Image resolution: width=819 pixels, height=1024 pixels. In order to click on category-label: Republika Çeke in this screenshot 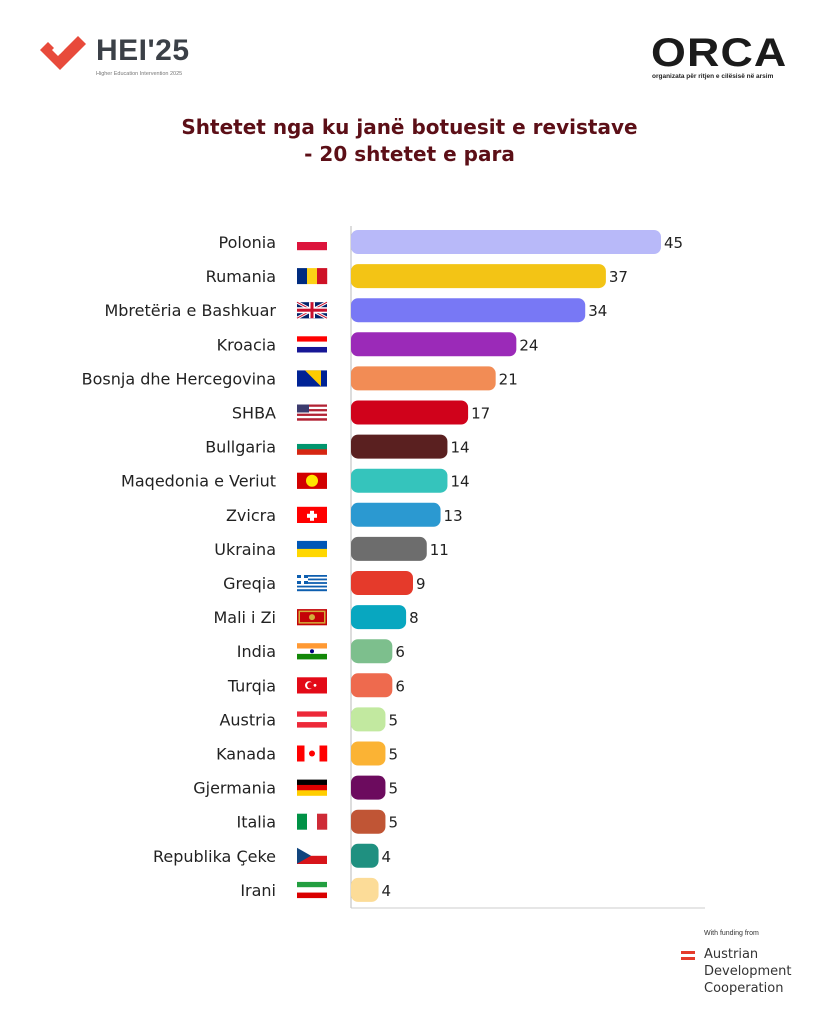, I will do `click(214, 856)`.